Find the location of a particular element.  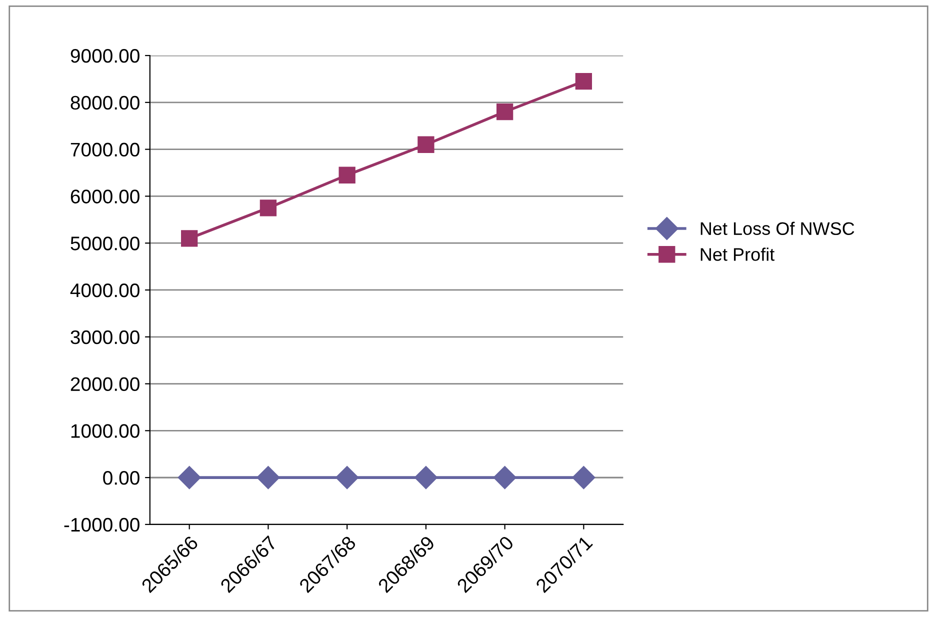

y-tick-label: 1000.00 is located at coordinates (105, 431).